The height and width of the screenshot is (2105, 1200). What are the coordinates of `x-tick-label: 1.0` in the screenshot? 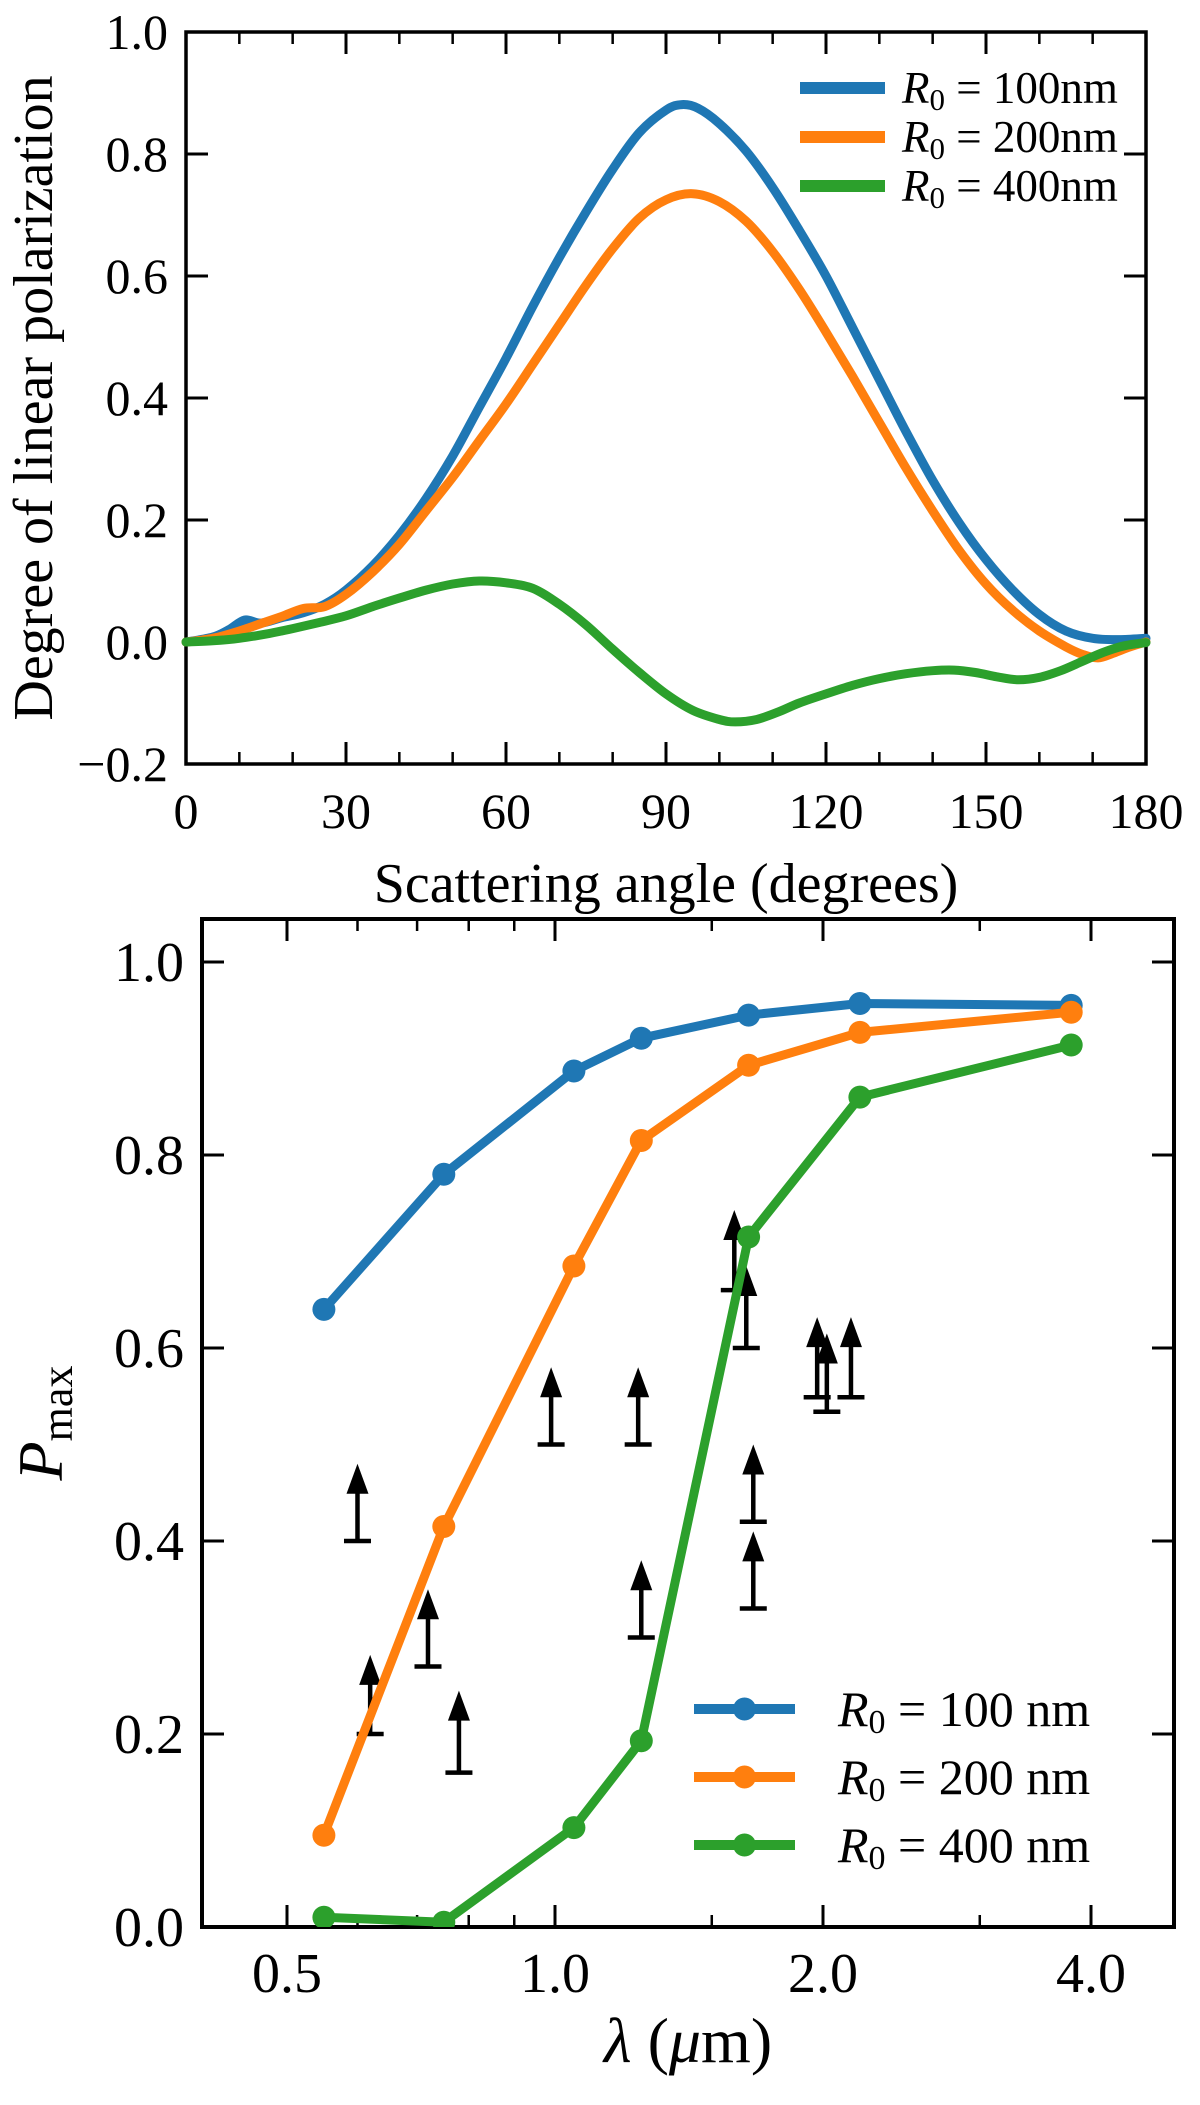 It's located at (555, 1974).